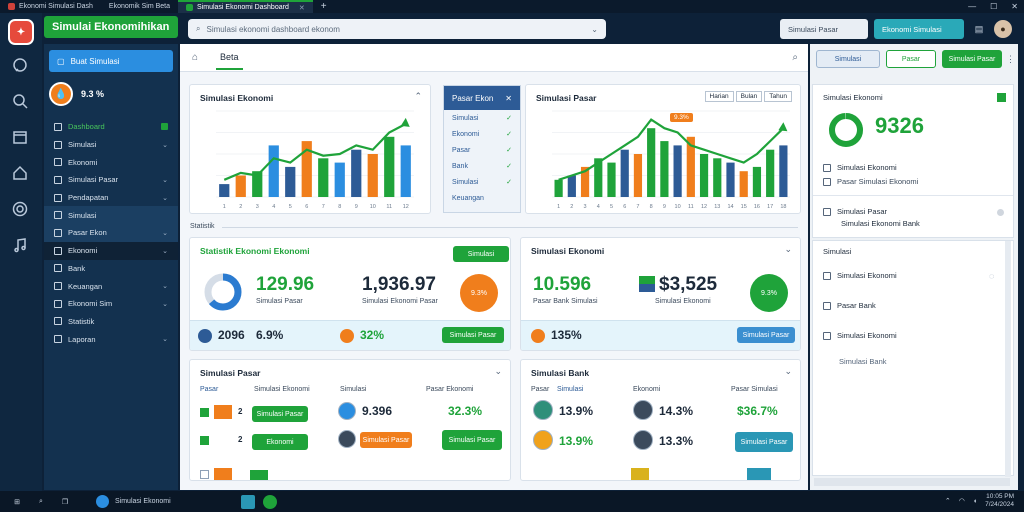  What do you see at coordinates (21, 32) in the screenshot?
I see `app-logo: ✦` at bounding box center [21, 32].